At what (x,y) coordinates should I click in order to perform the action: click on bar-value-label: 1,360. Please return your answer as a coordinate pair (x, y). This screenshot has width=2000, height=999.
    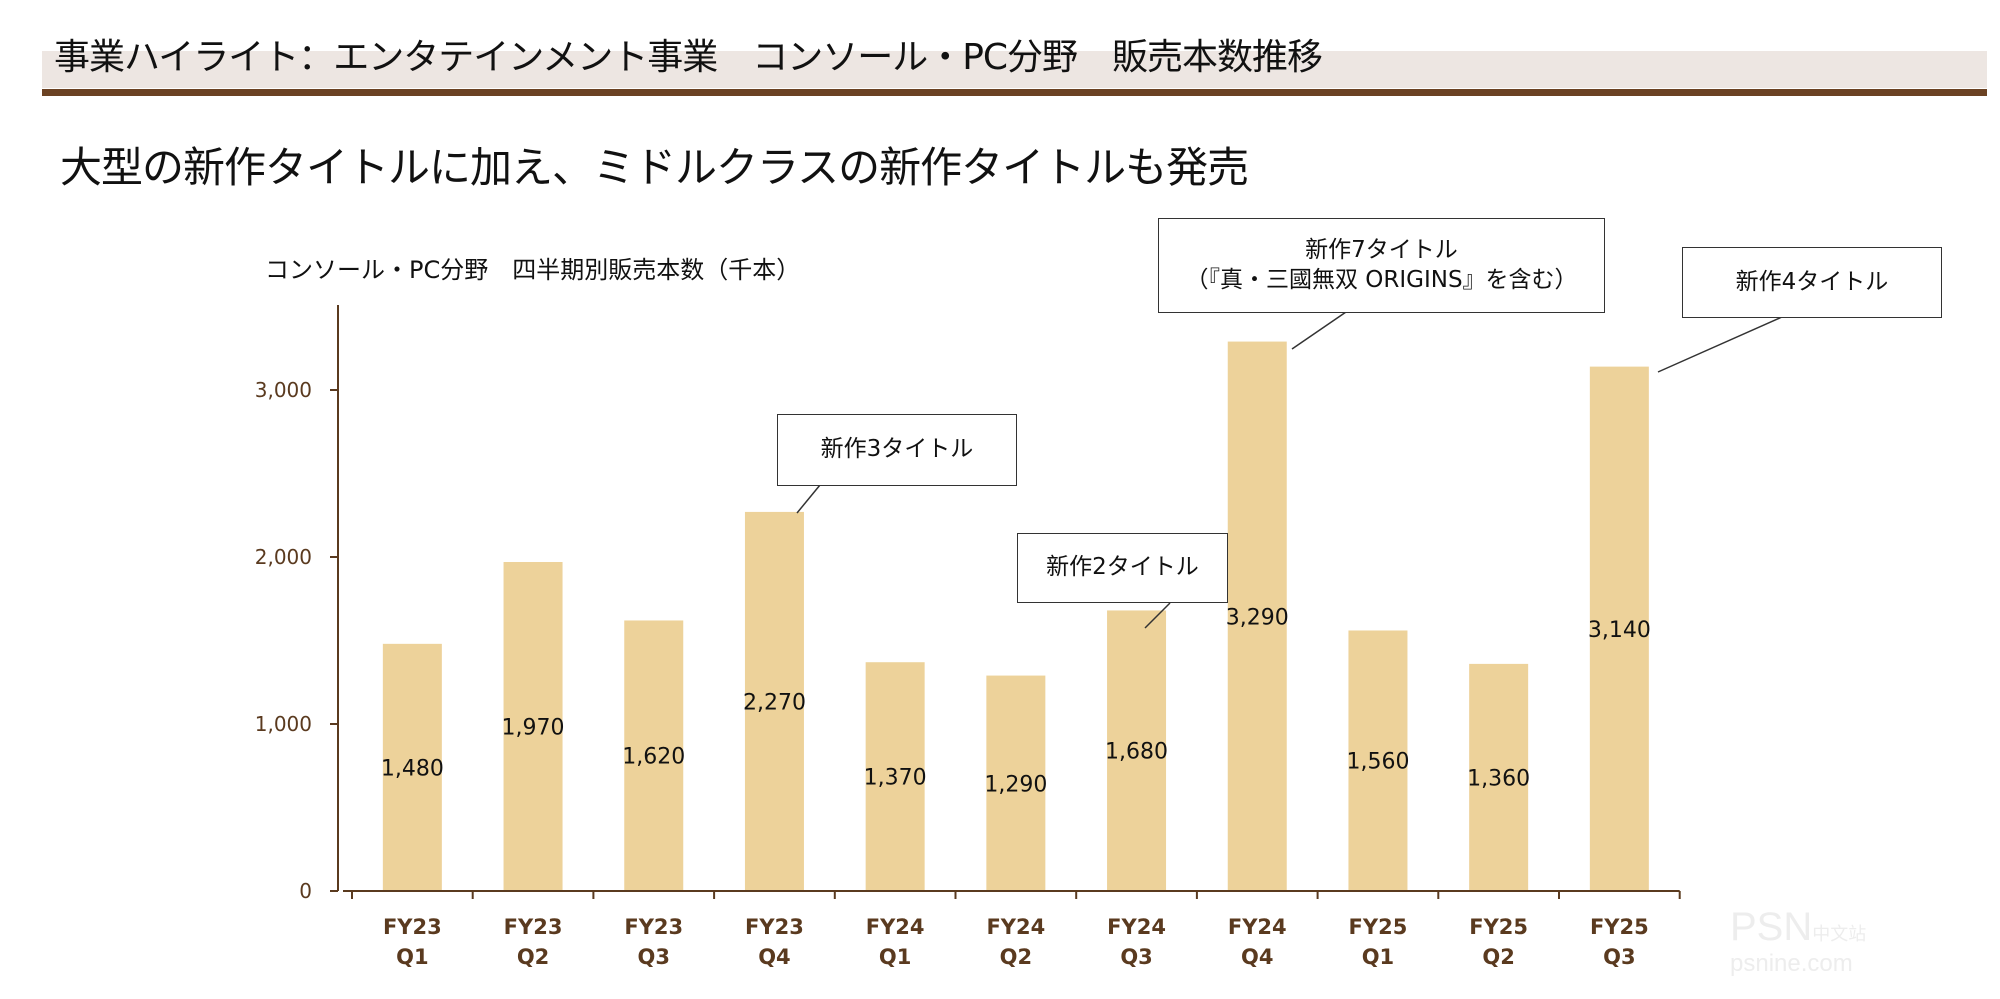
    Looking at the image, I should click on (1498, 778).